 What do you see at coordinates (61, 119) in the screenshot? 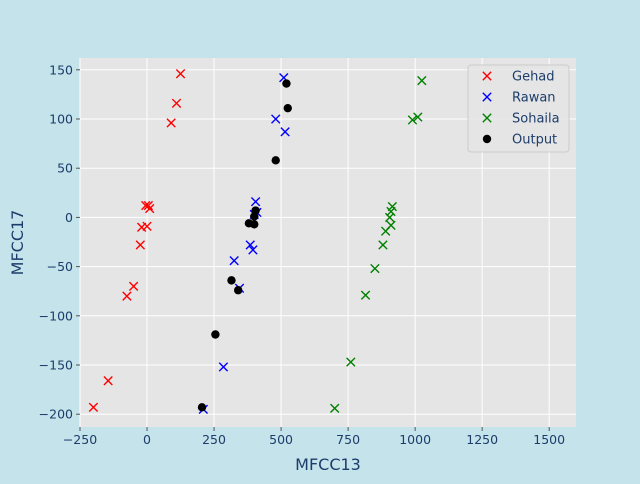
I see `y-tick-label: 100` at bounding box center [61, 119].